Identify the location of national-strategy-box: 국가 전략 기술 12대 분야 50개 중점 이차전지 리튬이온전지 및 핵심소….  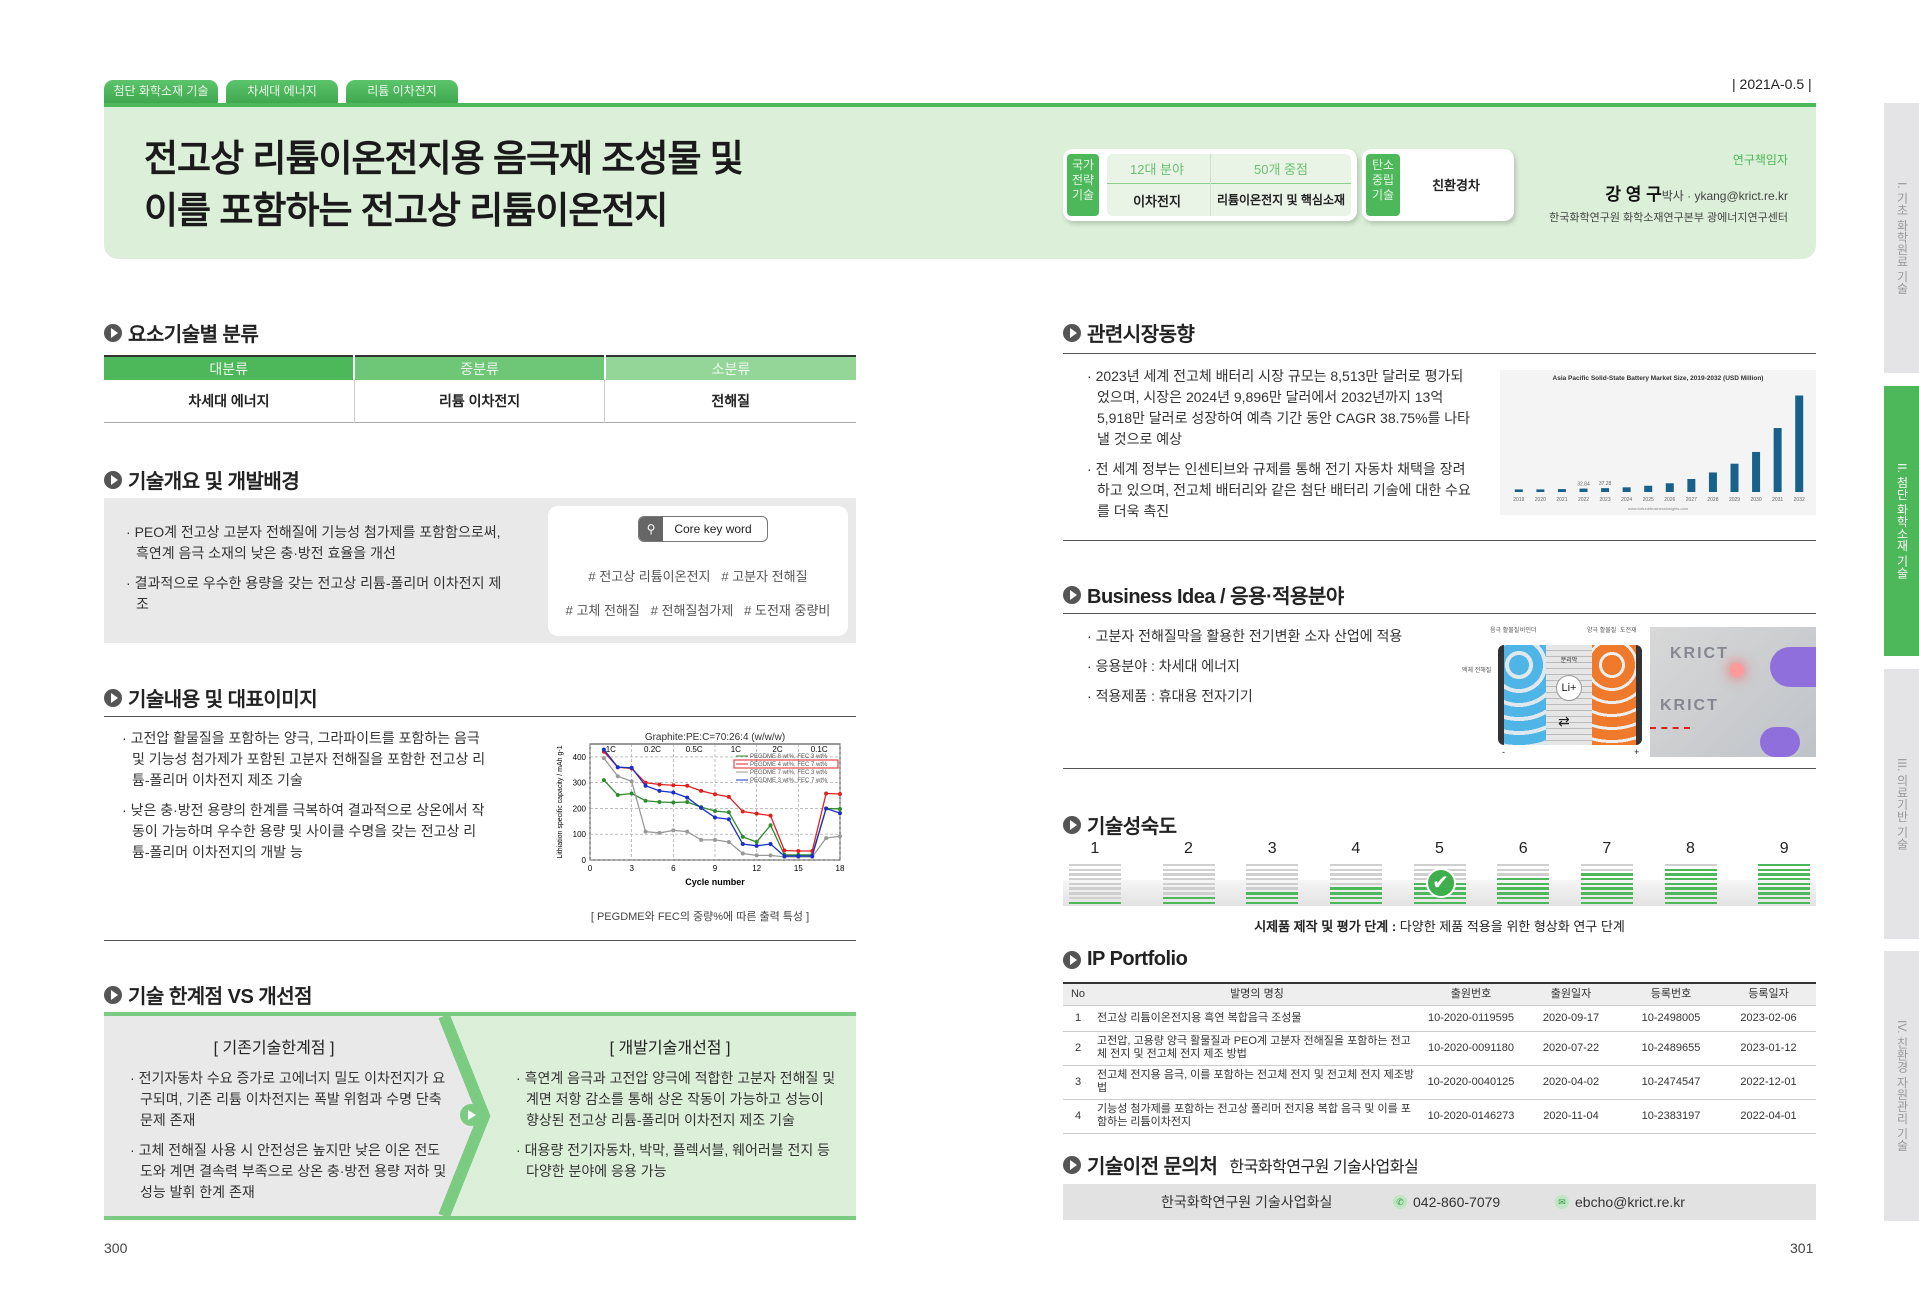
(1210, 185).